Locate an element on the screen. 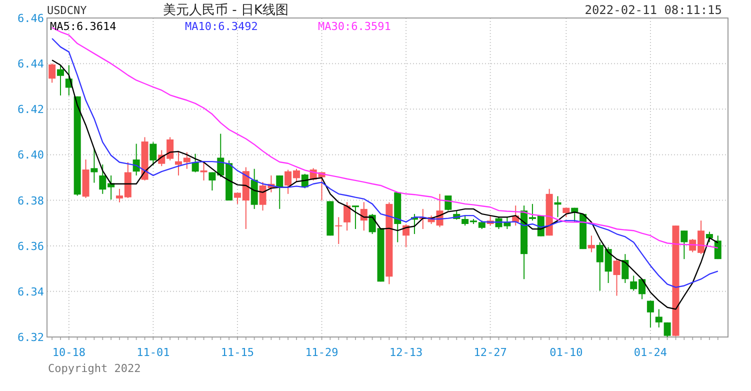  x-tick-label: 11-01 is located at coordinates (153, 352).